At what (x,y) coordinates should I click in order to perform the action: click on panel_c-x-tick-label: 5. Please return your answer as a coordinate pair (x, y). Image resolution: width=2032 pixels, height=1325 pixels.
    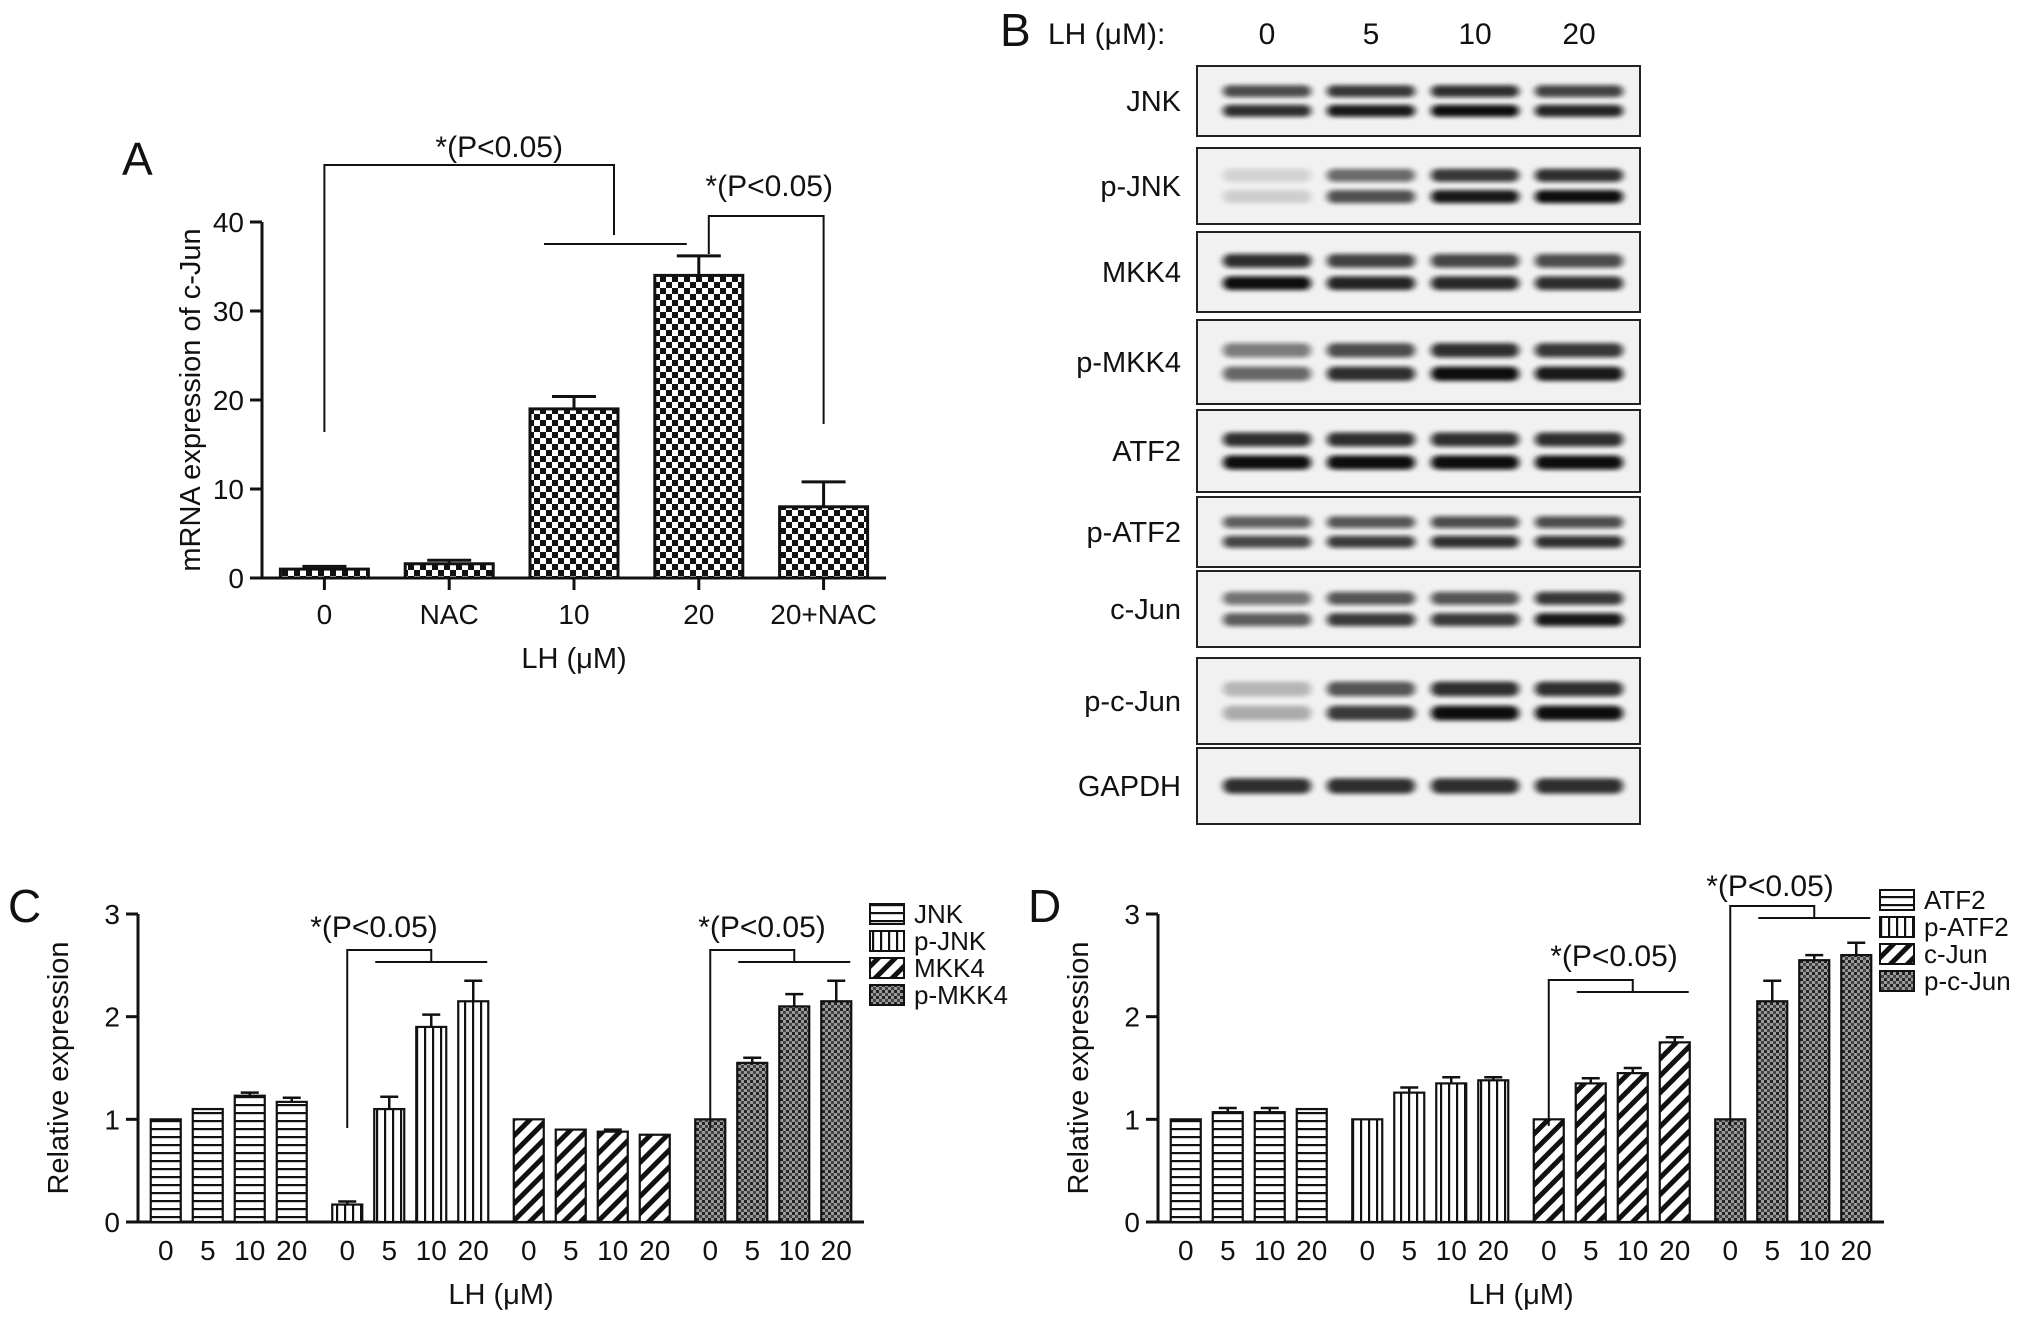
    Looking at the image, I should click on (389, 1250).